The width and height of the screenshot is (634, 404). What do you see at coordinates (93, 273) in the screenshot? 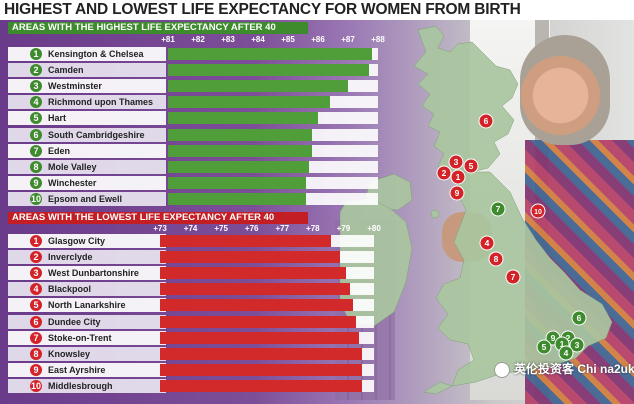
I see `category-label: West Dunbartonshire` at bounding box center [93, 273].